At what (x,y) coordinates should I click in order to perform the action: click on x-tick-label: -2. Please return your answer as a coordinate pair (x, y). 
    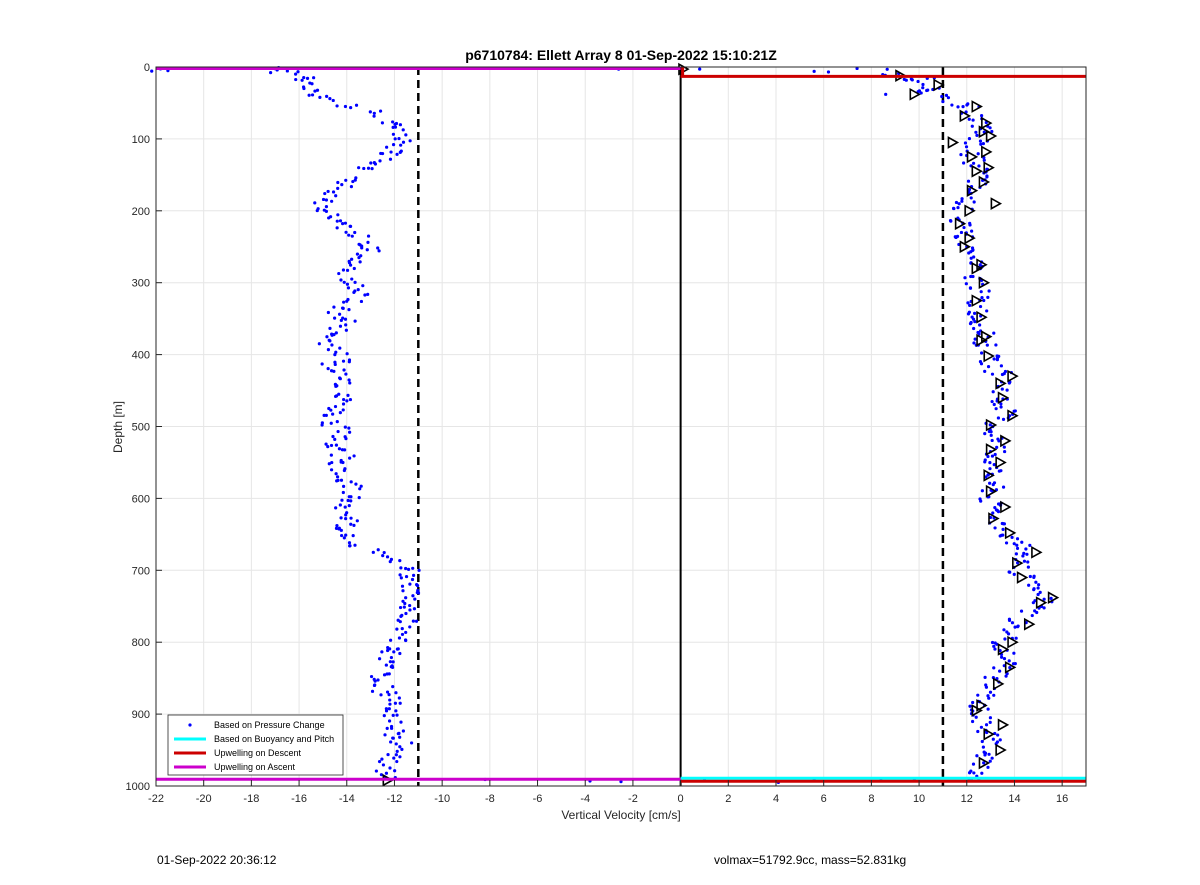
    Looking at the image, I should click on (633, 799).